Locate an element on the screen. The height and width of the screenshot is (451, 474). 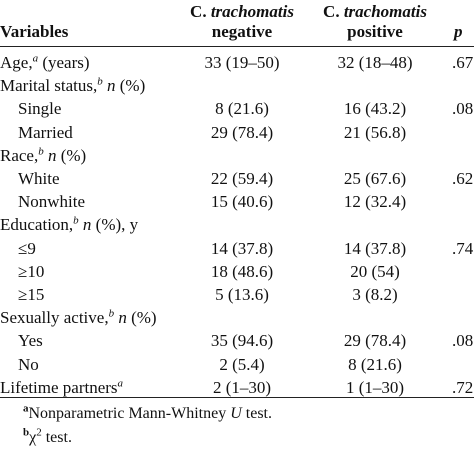
row-label: Marital status,b n (%) is located at coordinates (72, 86).